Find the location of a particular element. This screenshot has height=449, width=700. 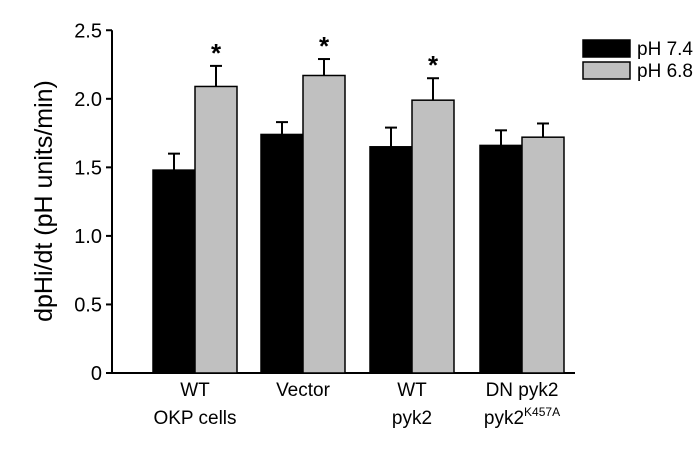

y-axis-label: dpHi/dt (pH units/min) is located at coordinates (44, 201).